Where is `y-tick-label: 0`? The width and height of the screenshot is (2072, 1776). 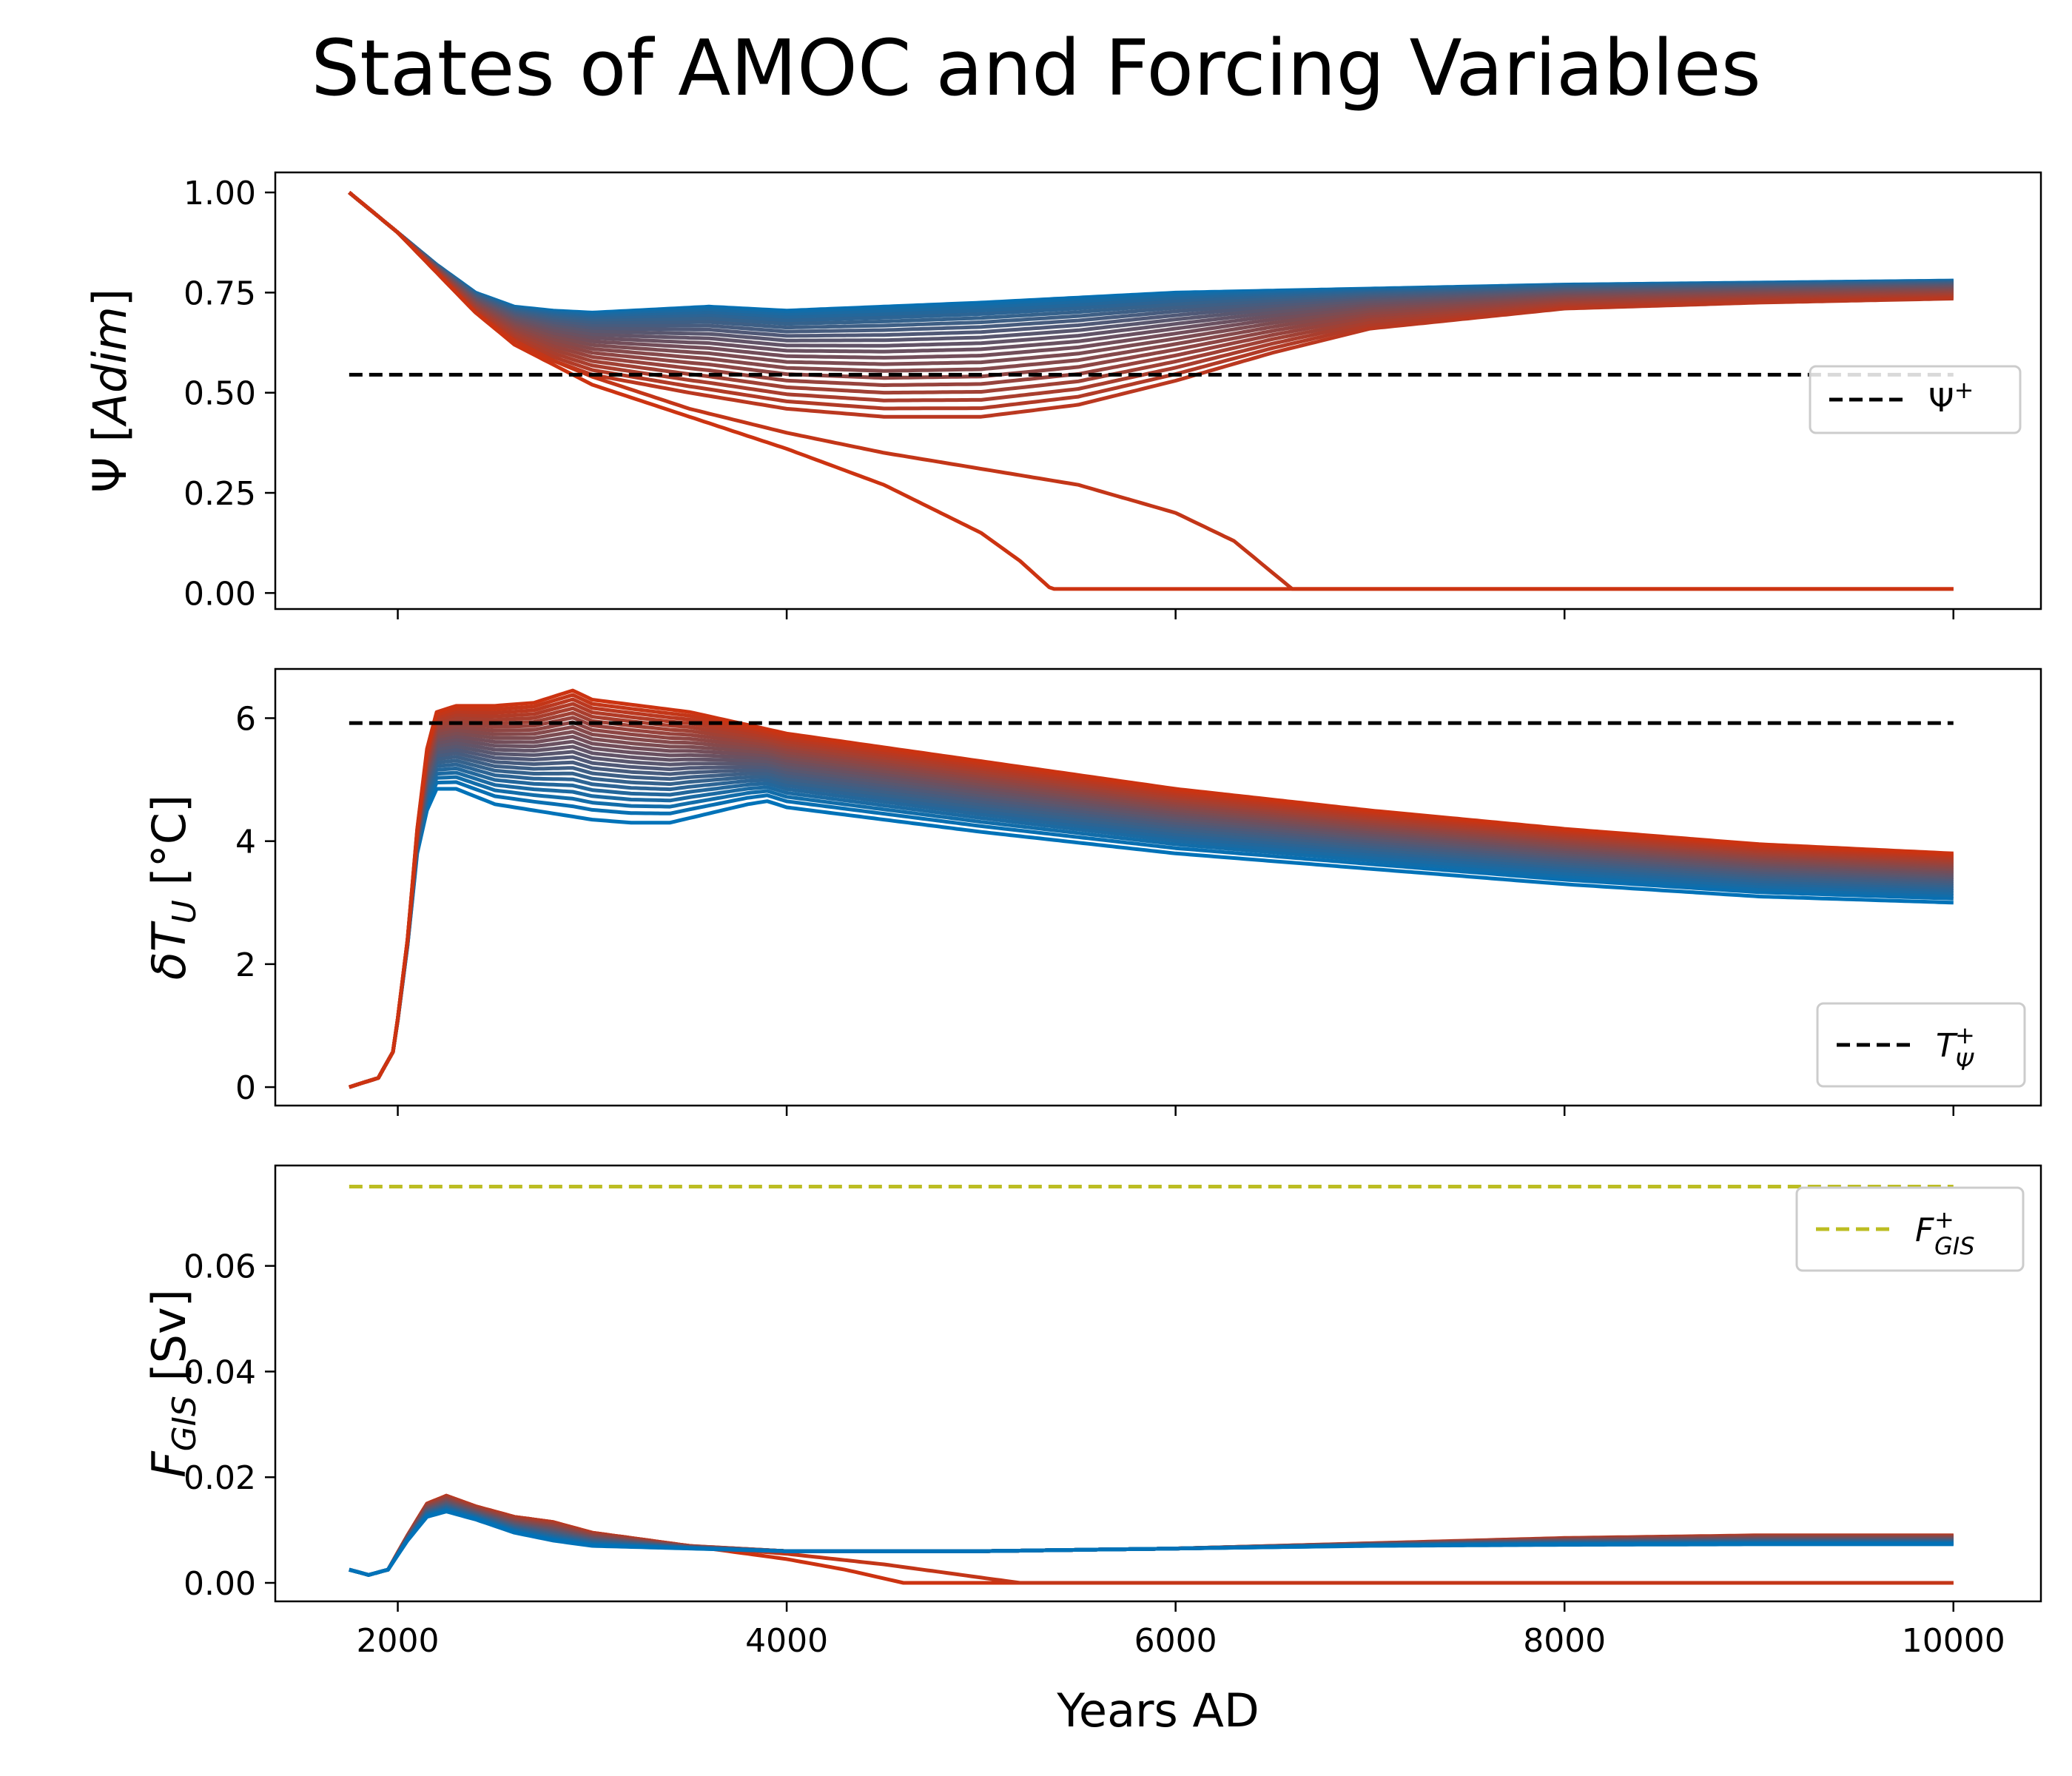
y-tick-label: 0 is located at coordinates (245, 1088).